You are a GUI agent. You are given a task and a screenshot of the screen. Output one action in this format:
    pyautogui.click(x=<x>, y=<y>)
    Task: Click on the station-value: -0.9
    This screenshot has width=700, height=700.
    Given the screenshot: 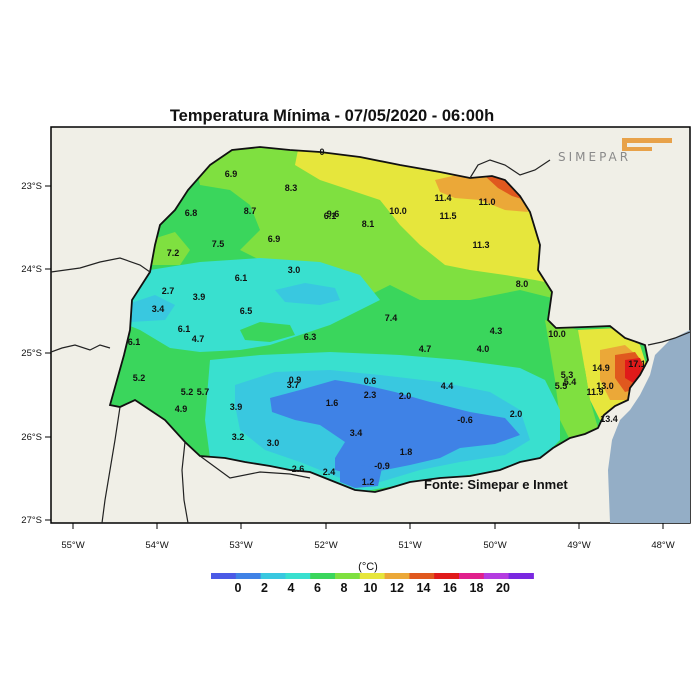 What is the action you would take?
    pyautogui.click(x=382, y=466)
    